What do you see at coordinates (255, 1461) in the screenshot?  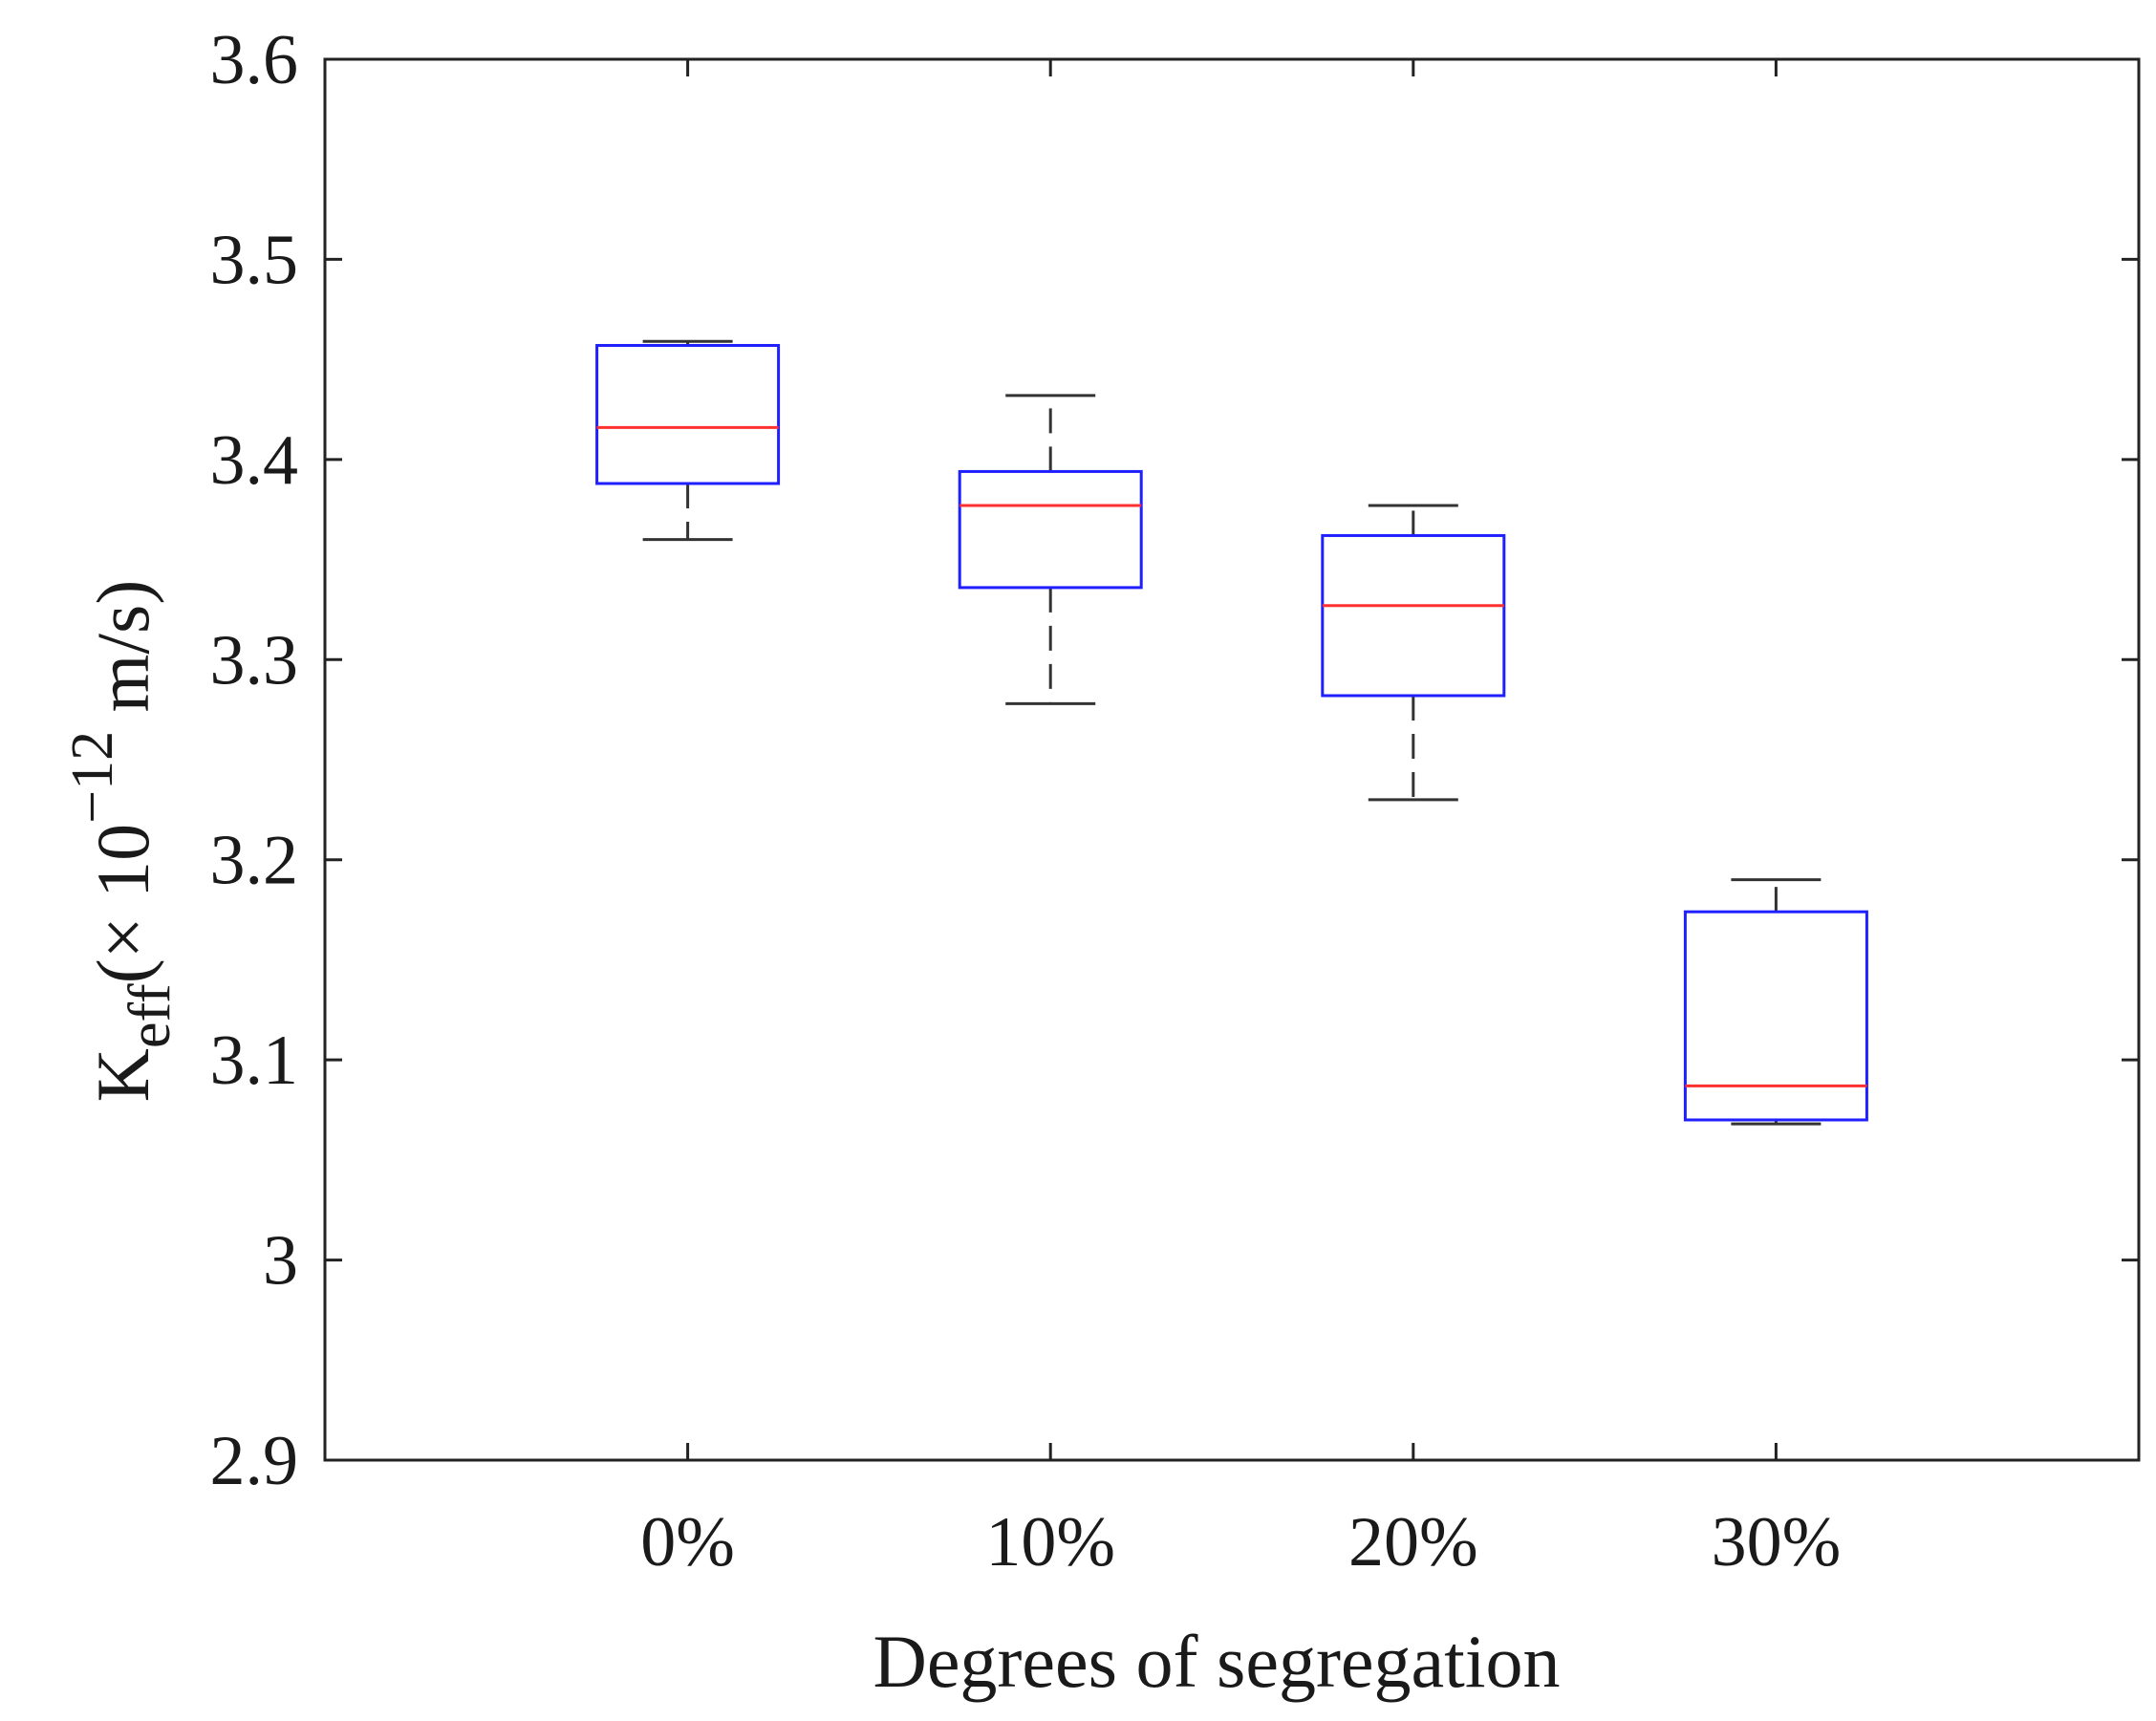 I see `y-tick-label: 2.9` at bounding box center [255, 1461].